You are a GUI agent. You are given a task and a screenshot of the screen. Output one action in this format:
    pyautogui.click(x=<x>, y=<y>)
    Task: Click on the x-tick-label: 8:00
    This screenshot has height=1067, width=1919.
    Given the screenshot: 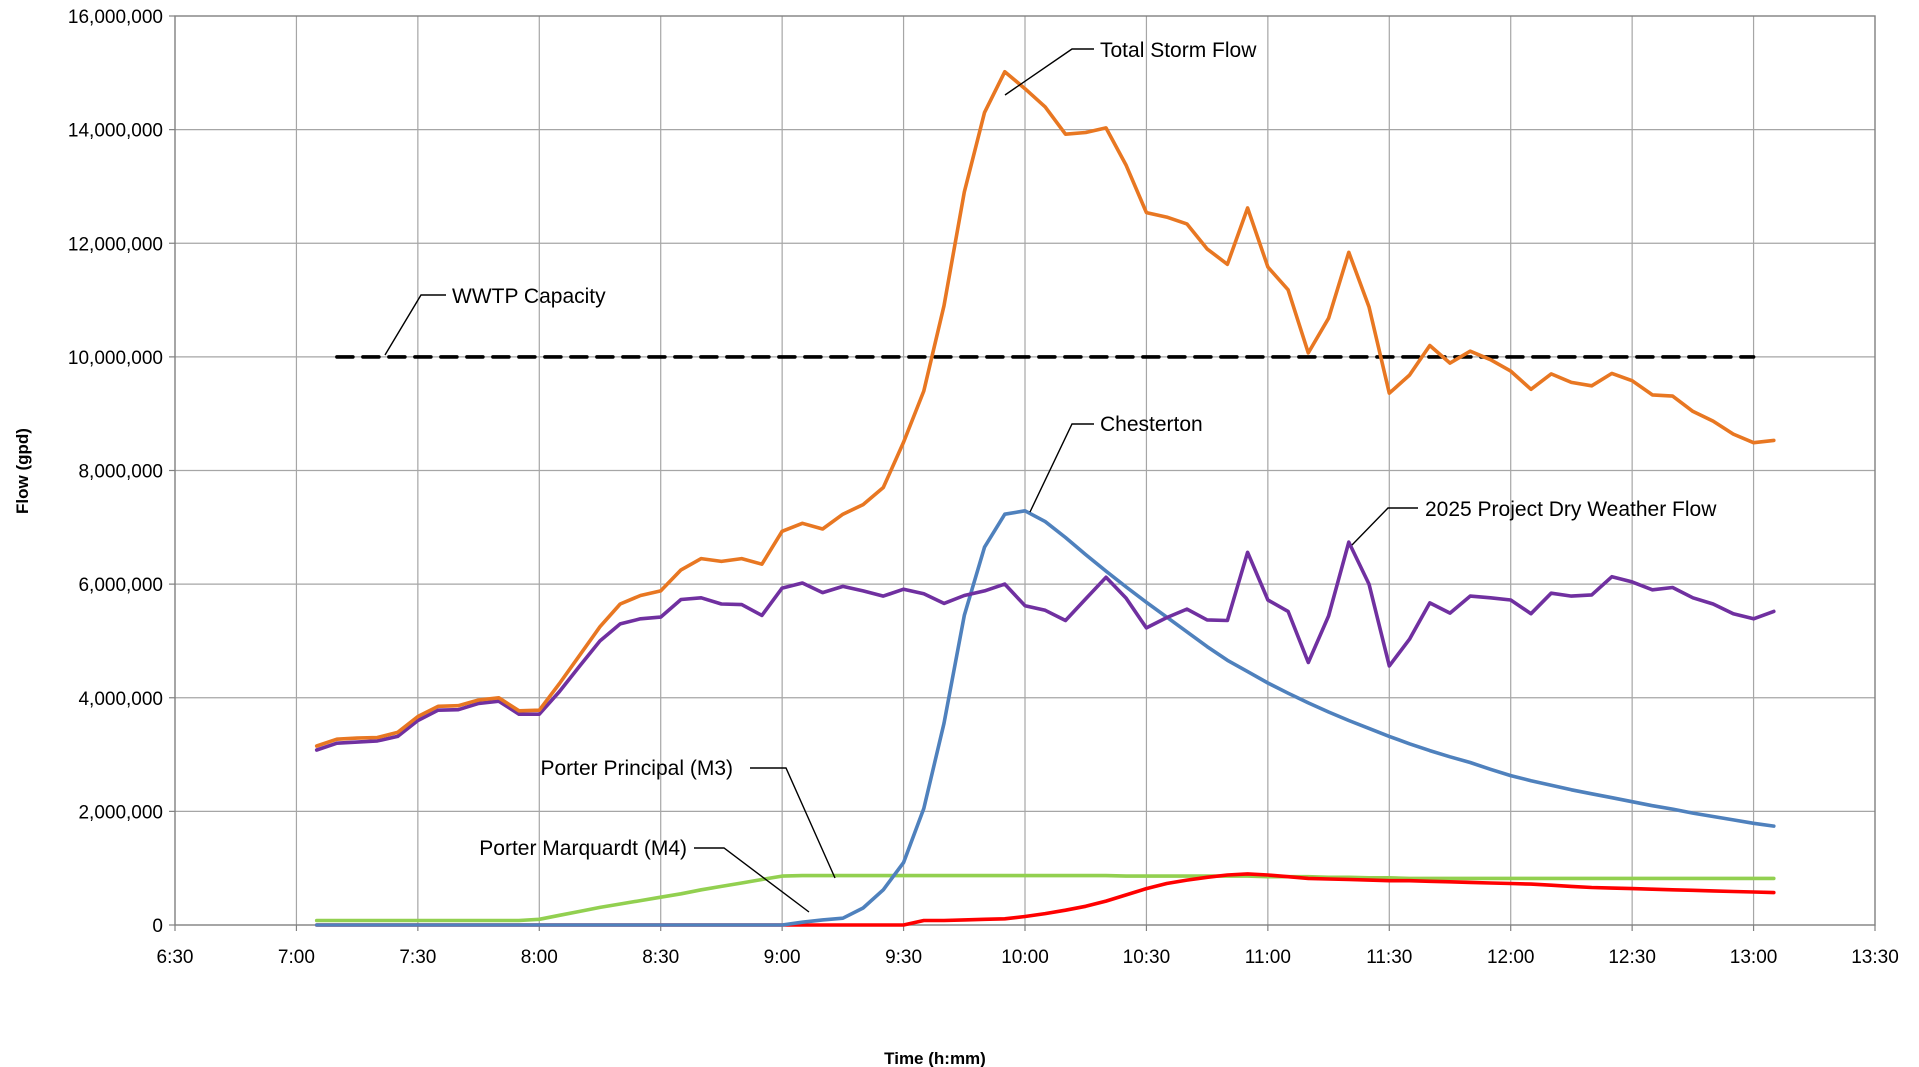 What is the action you would take?
    pyautogui.click(x=539, y=957)
    